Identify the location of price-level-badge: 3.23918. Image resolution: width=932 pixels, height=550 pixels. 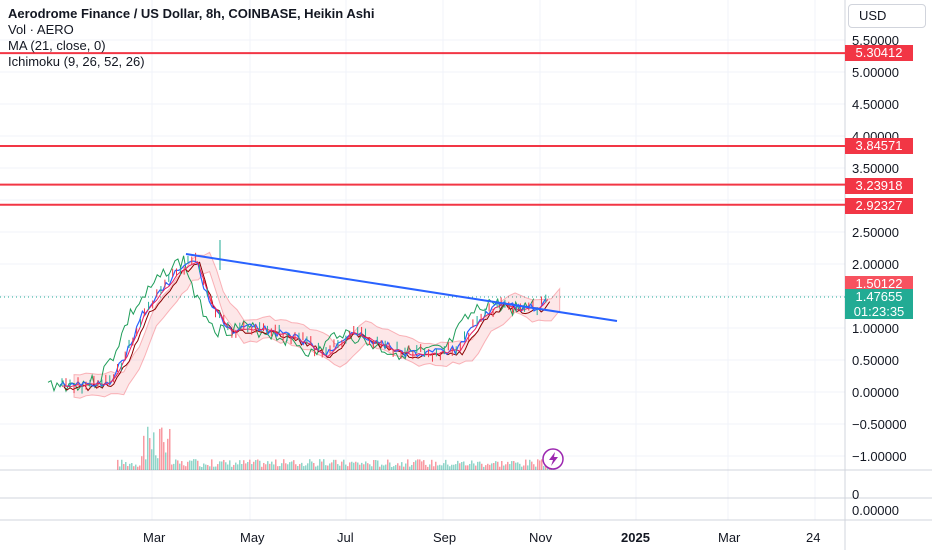
(879, 186).